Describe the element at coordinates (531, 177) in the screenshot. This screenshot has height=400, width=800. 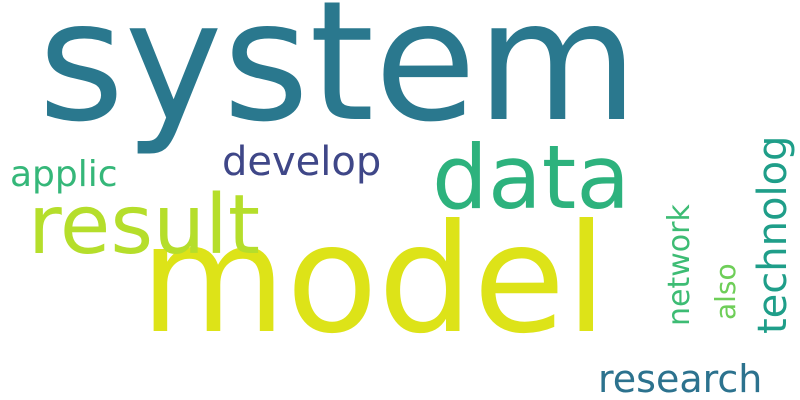
I see `word-data: data` at that location.